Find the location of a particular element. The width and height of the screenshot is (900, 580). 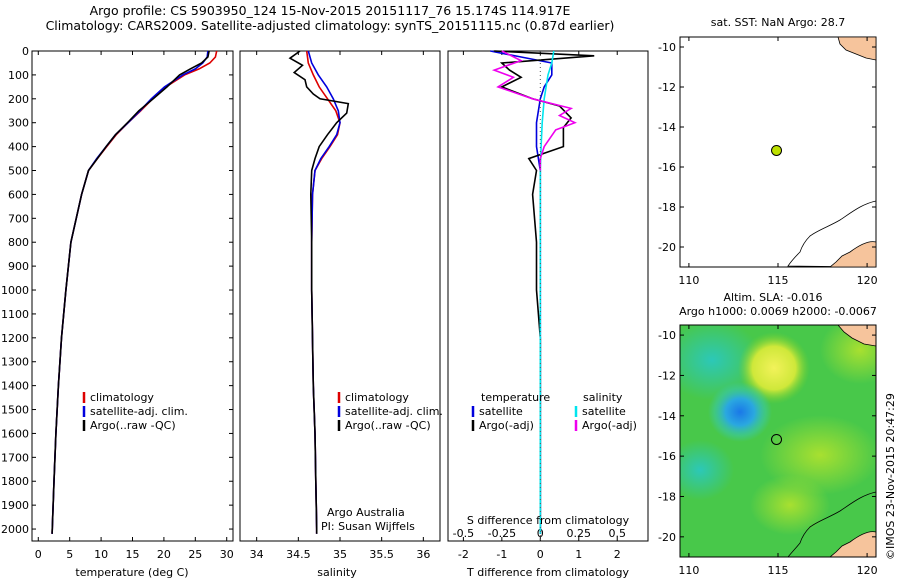

depth-tick-label: 200 is located at coordinates (18, 99).